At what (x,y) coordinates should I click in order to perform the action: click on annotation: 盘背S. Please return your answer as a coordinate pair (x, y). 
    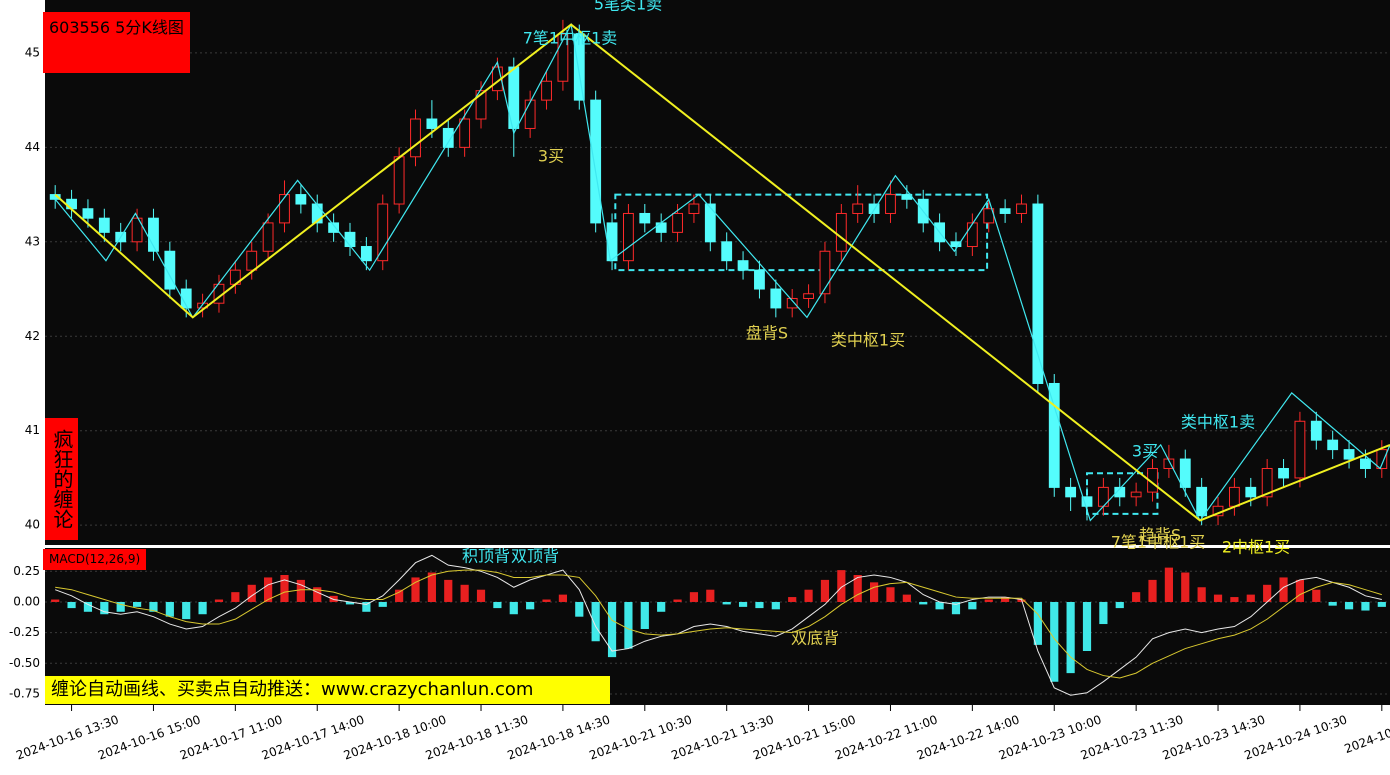
    Looking at the image, I should click on (767, 333).